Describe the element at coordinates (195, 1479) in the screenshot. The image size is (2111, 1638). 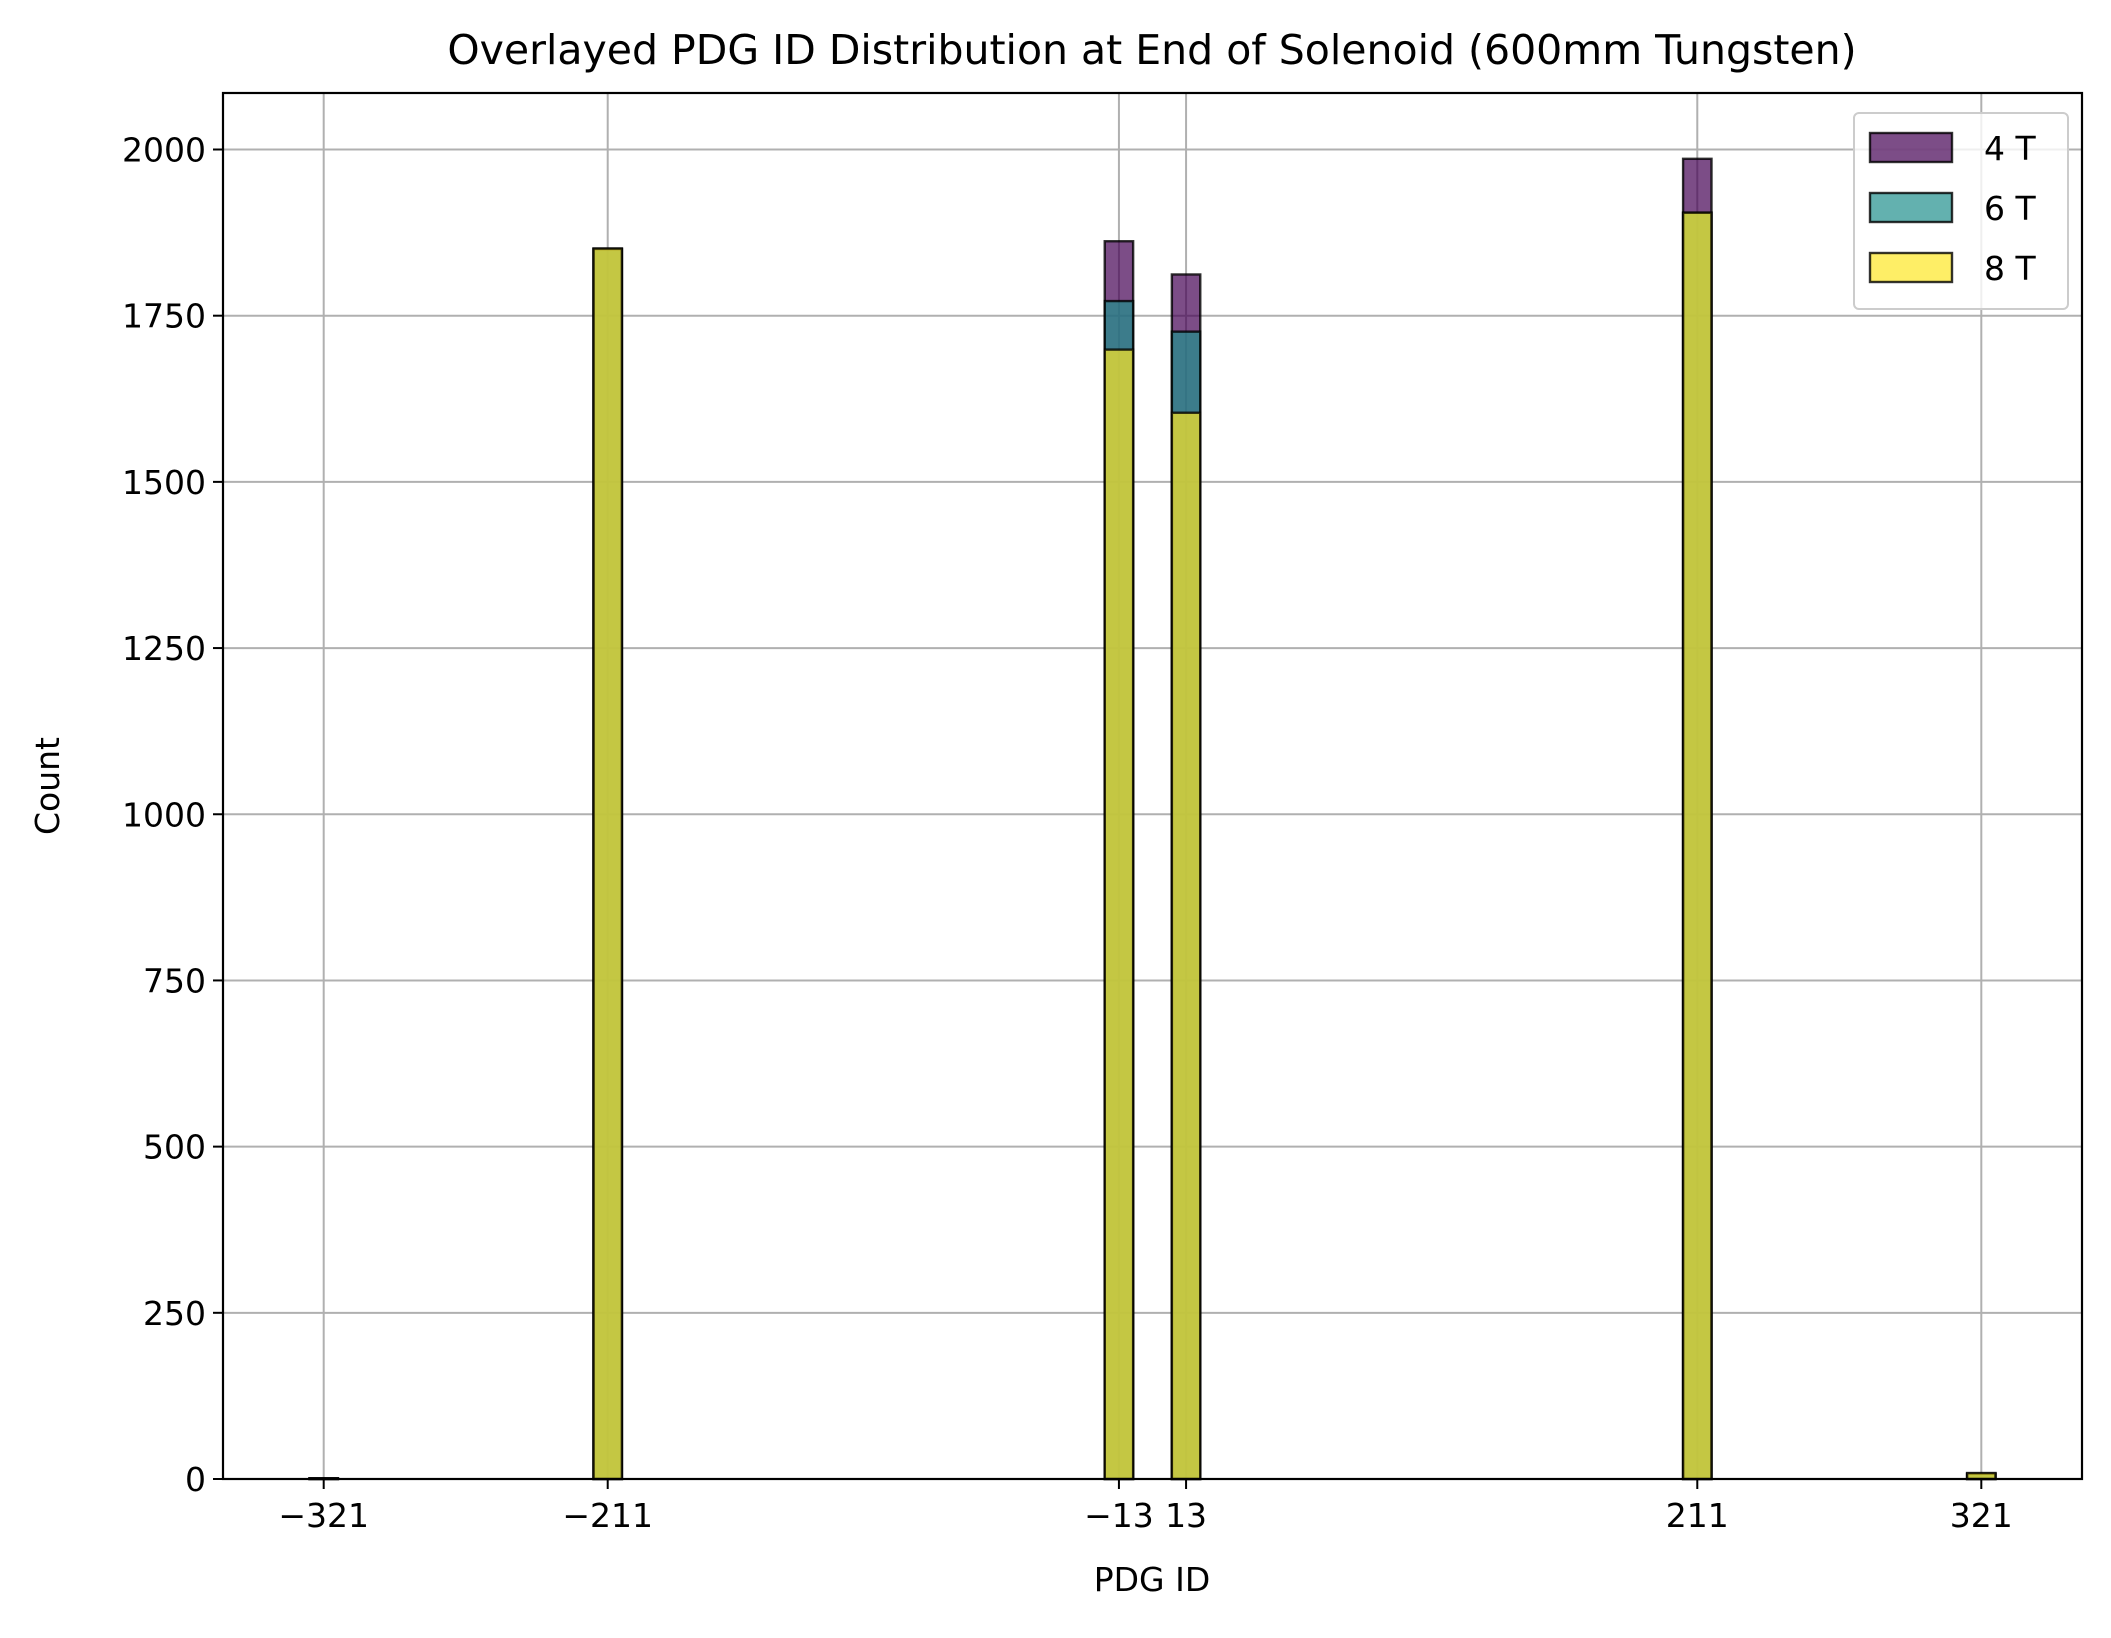
I see `y-tick-label: 0` at that location.